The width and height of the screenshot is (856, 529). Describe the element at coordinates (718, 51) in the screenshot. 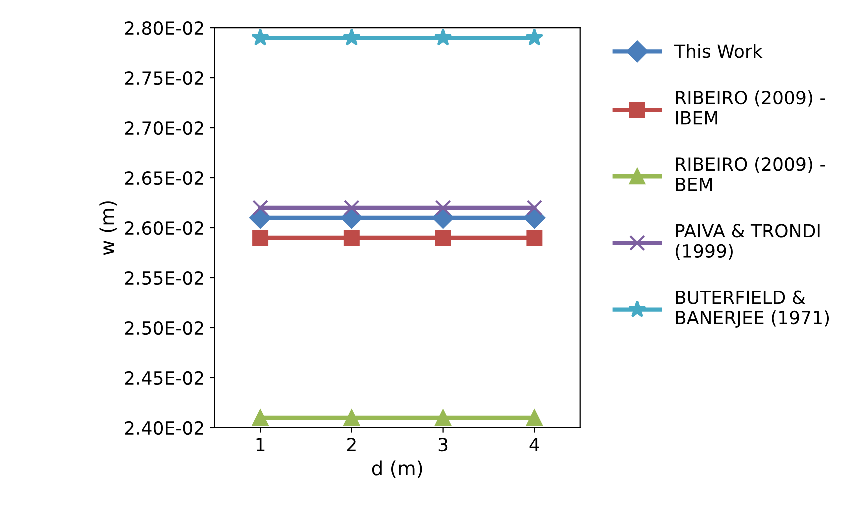

I see `legend-label: This Work` at that location.